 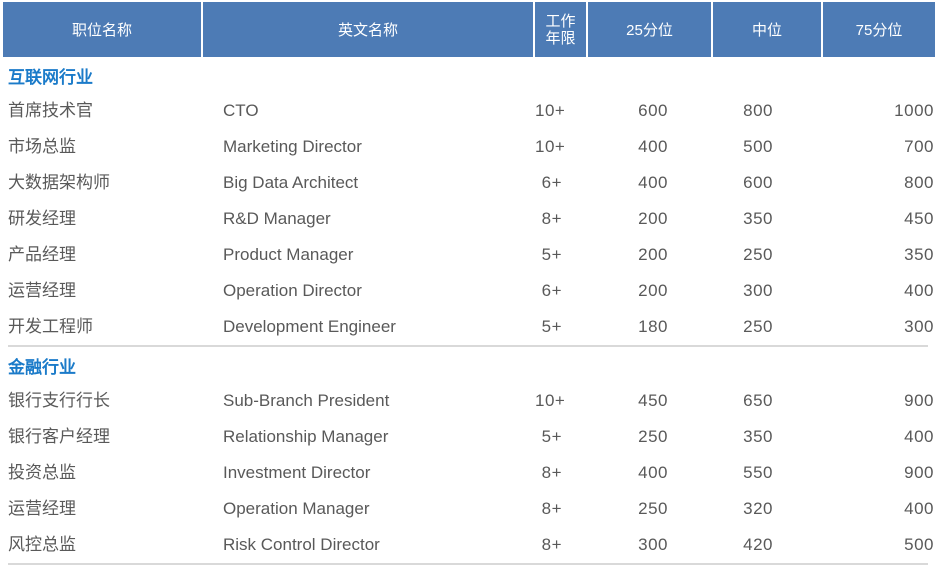 What do you see at coordinates (469, 437) in the screenshot?
I see `table-row: 银行客户经理 Relationship Manager 5+ 250 350 400` at bounding box center [469, 437].